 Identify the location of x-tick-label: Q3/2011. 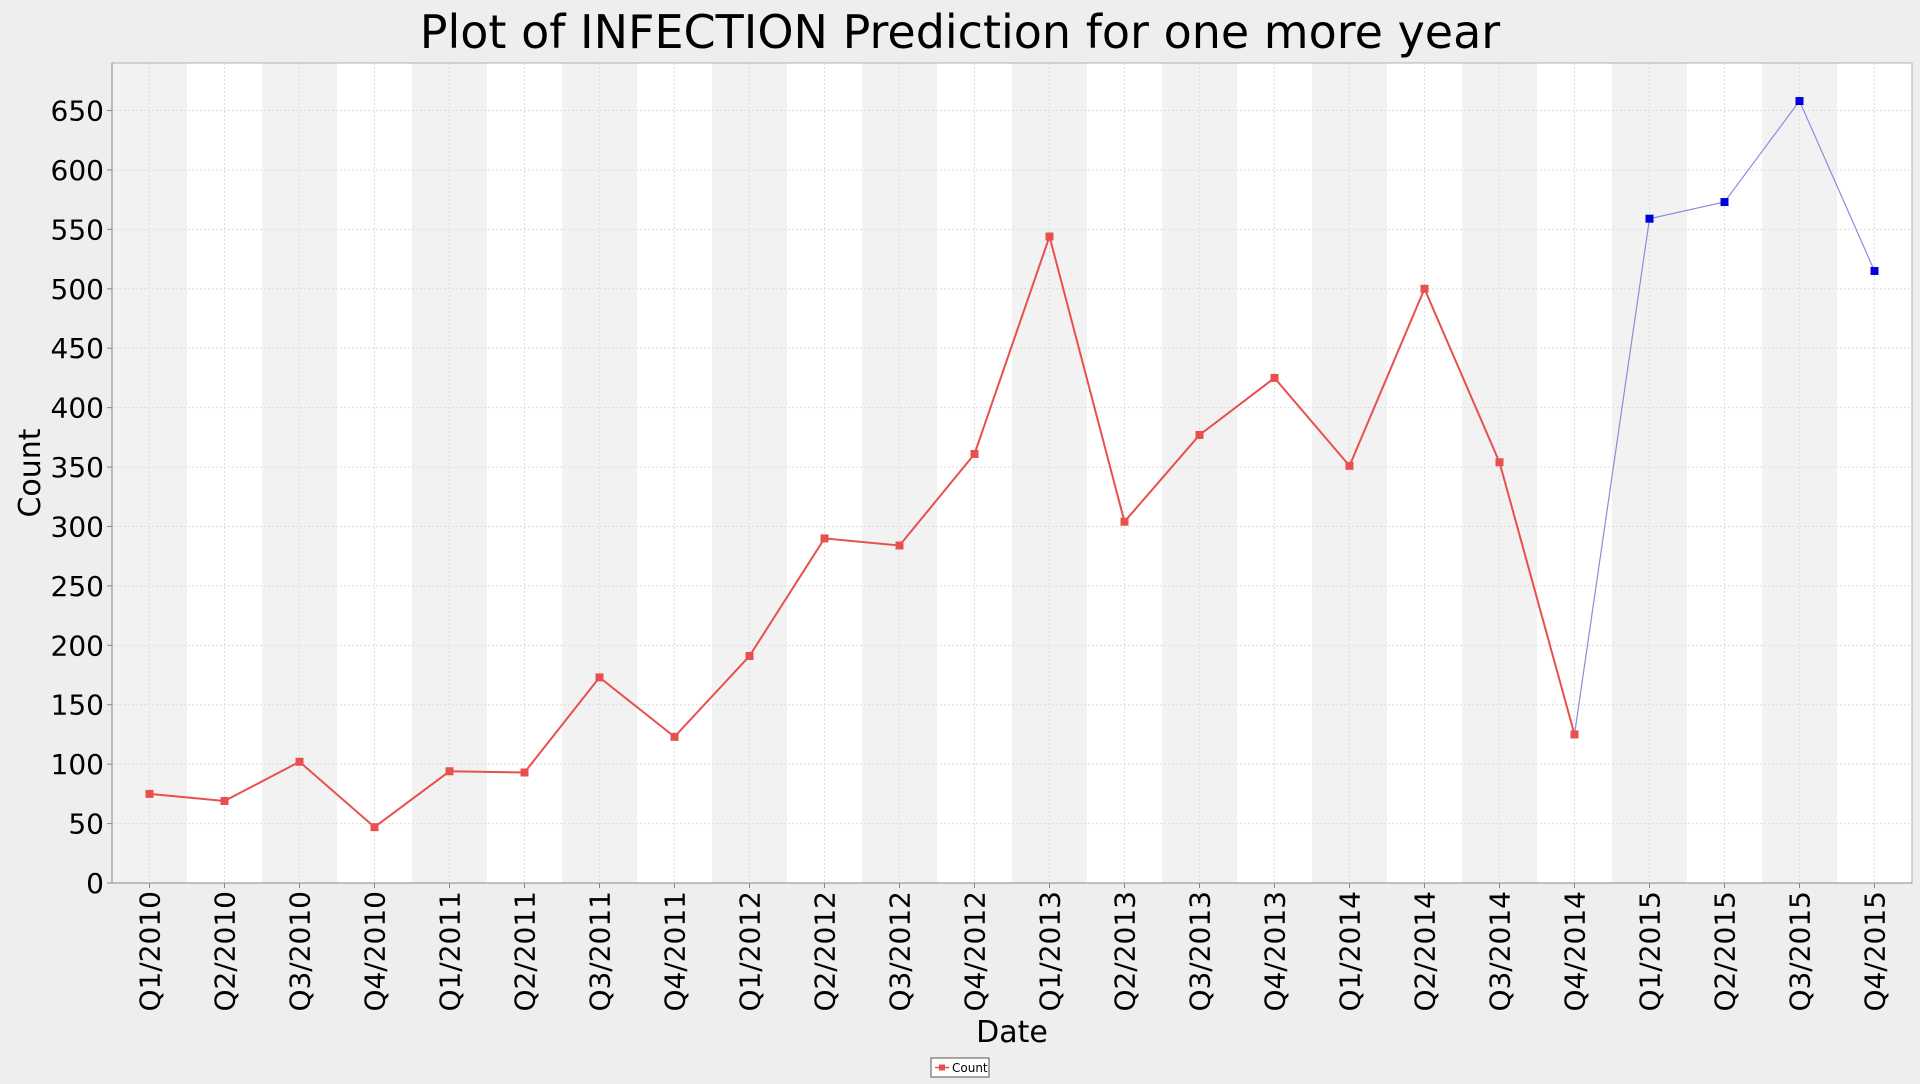
(600, 951).